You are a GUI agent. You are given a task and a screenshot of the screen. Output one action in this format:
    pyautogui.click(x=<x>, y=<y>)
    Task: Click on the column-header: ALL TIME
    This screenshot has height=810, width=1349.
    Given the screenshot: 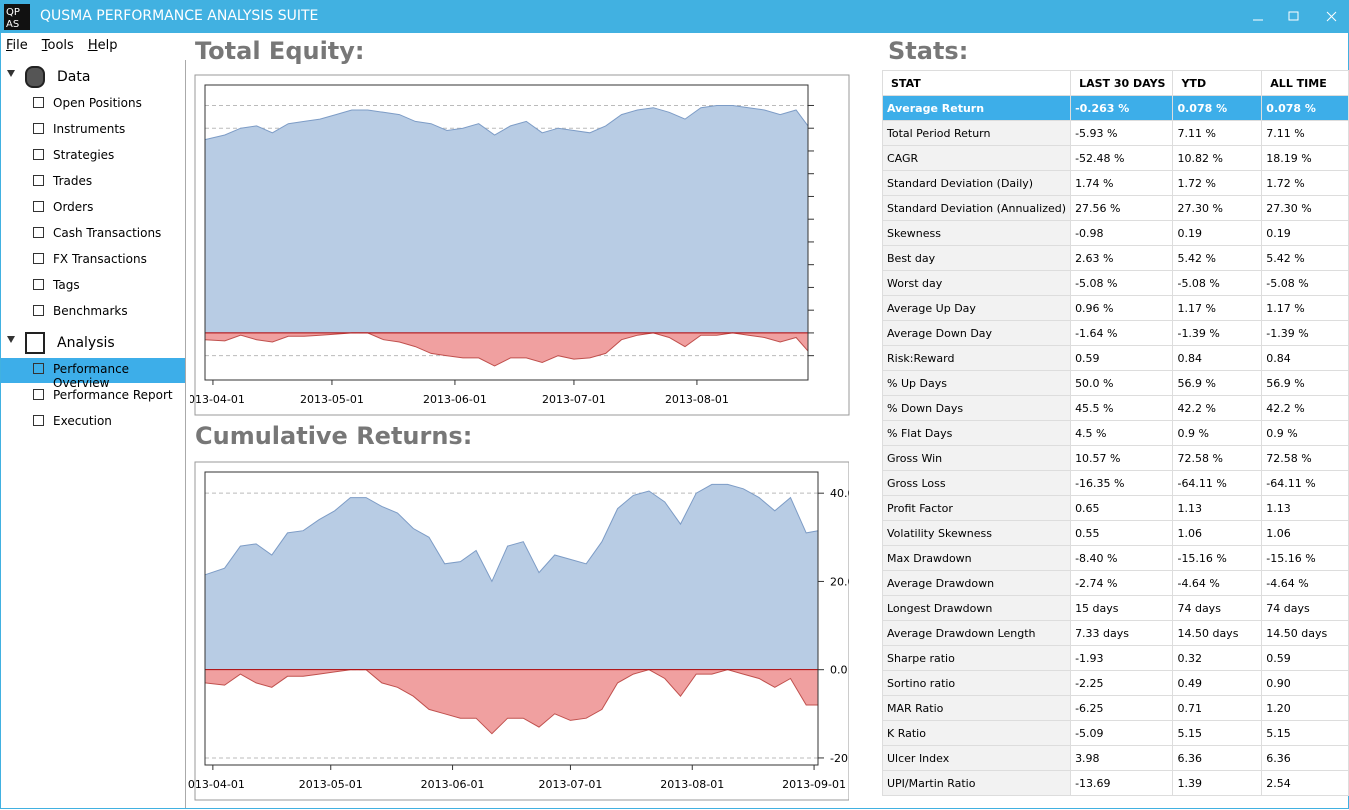 What is the action you would take?
    pyautogui.click(x=1305, y=83)
    